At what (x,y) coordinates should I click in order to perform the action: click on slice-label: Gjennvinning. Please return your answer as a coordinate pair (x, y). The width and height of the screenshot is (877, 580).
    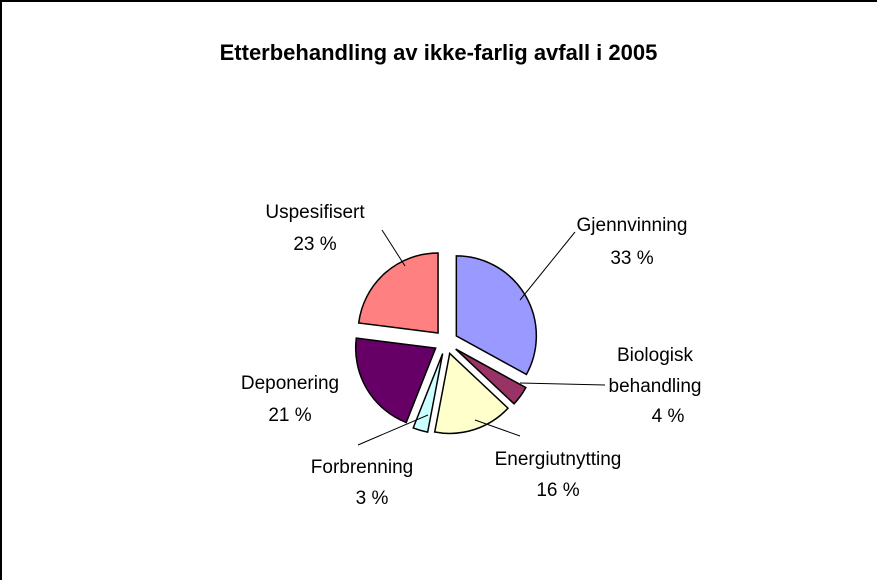
    Looking at the image, I should click on (632, 225).